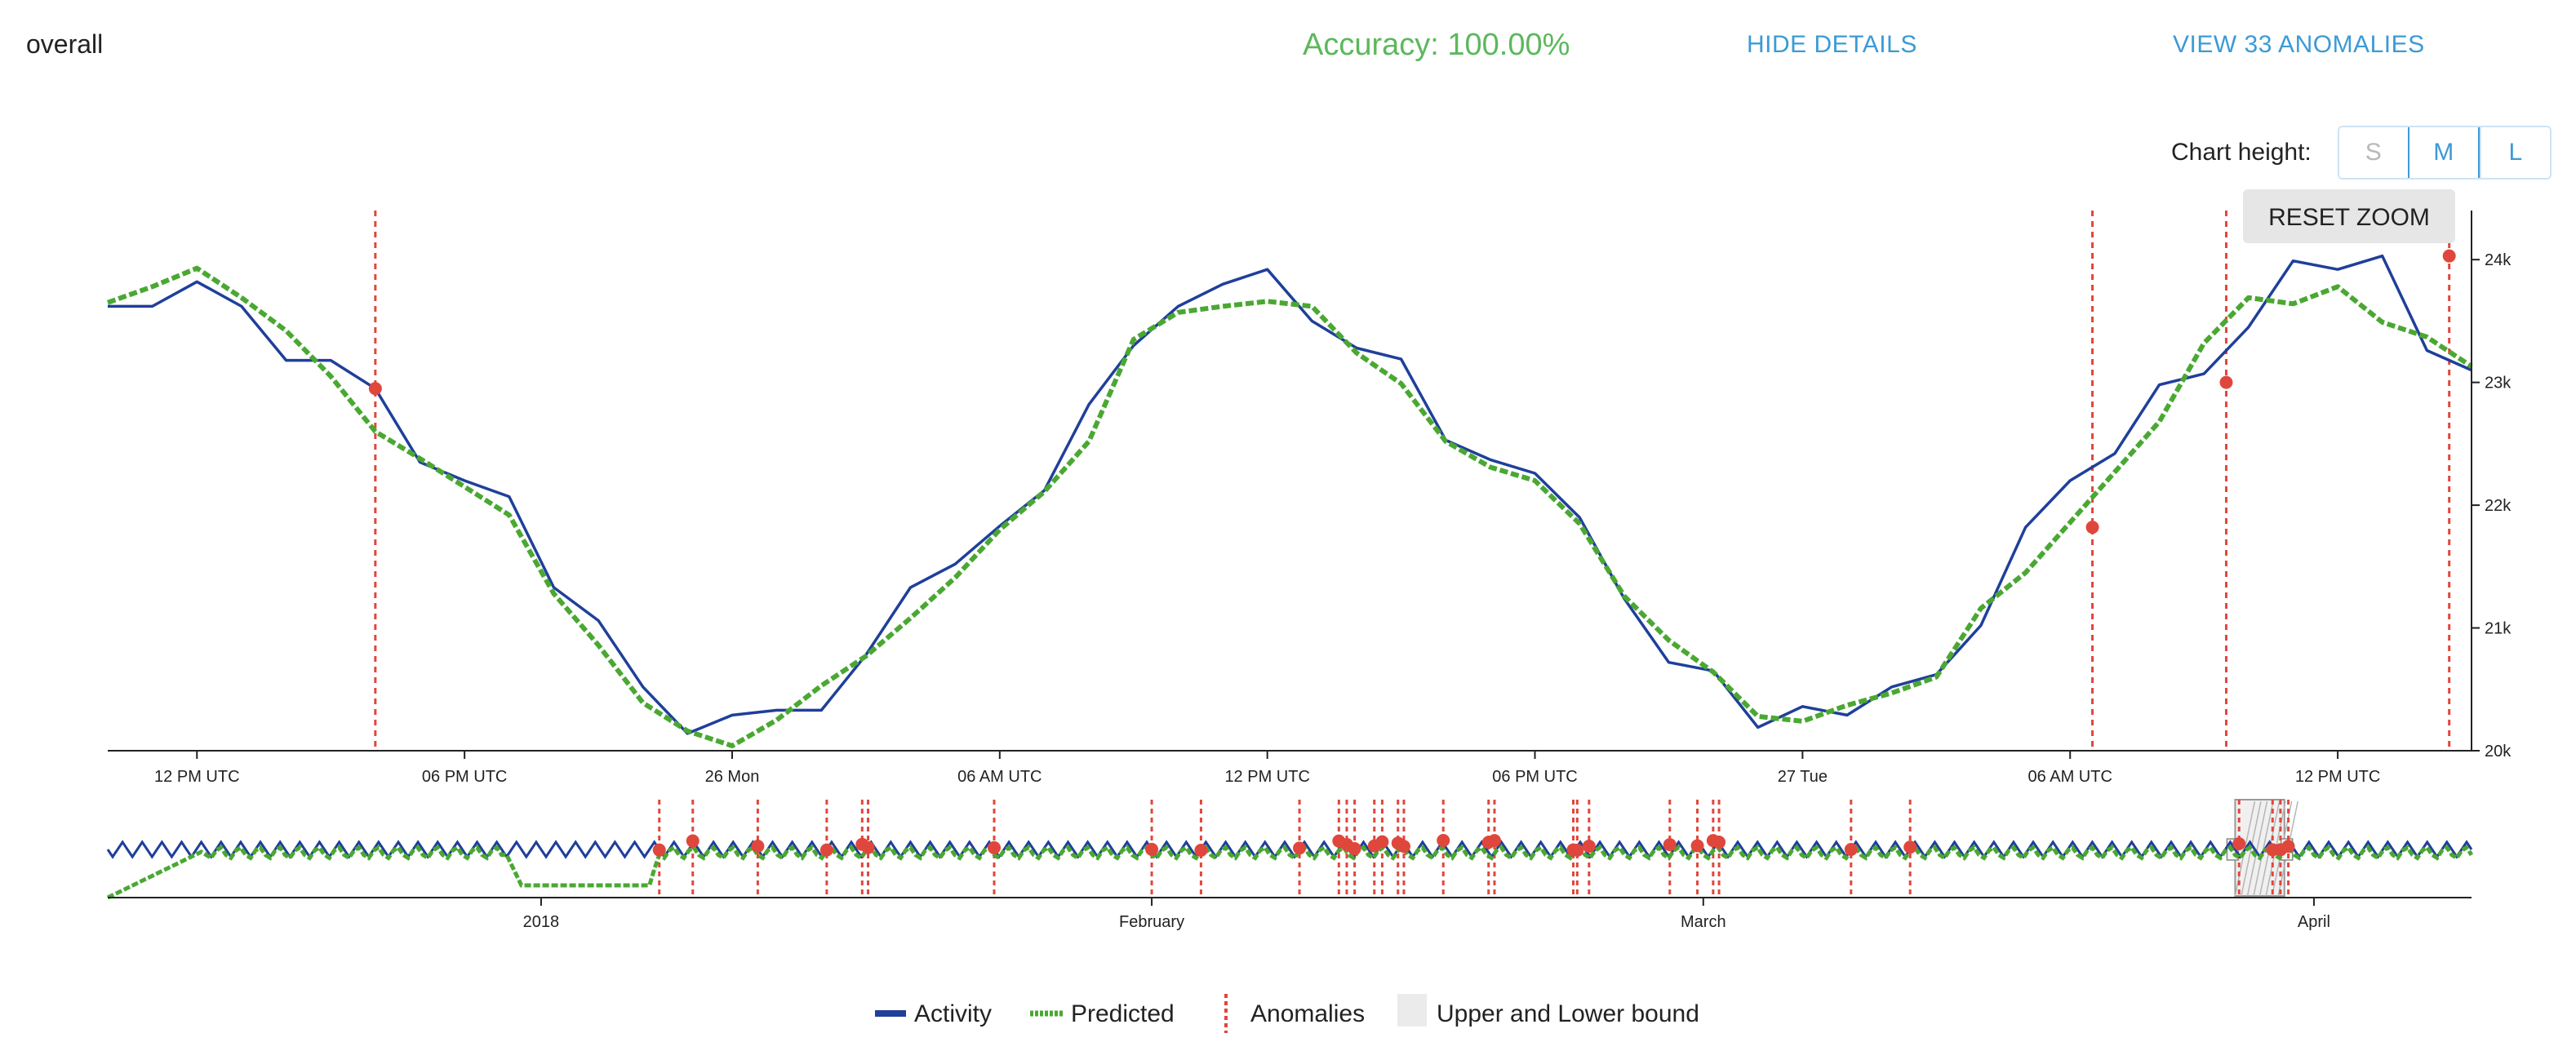 This screenshot has height=1051, width=2576. What do you see at coordinates (1151, 922) in the screenshot?
I see `navigator-tick-label-1: February` at bounding box center [1151, 922].